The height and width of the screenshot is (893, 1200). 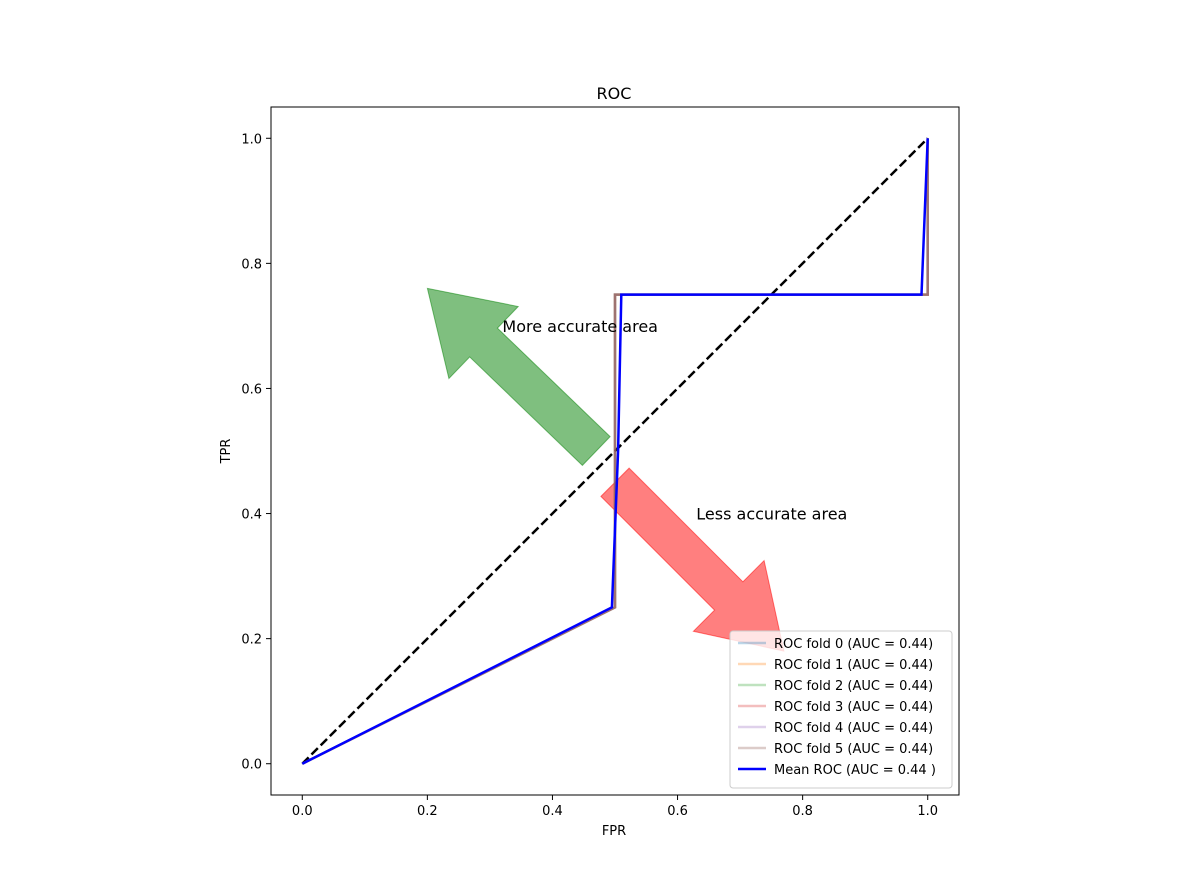 I want to click on annotation-text-0: More accurate area, so click(x=580, y=326).